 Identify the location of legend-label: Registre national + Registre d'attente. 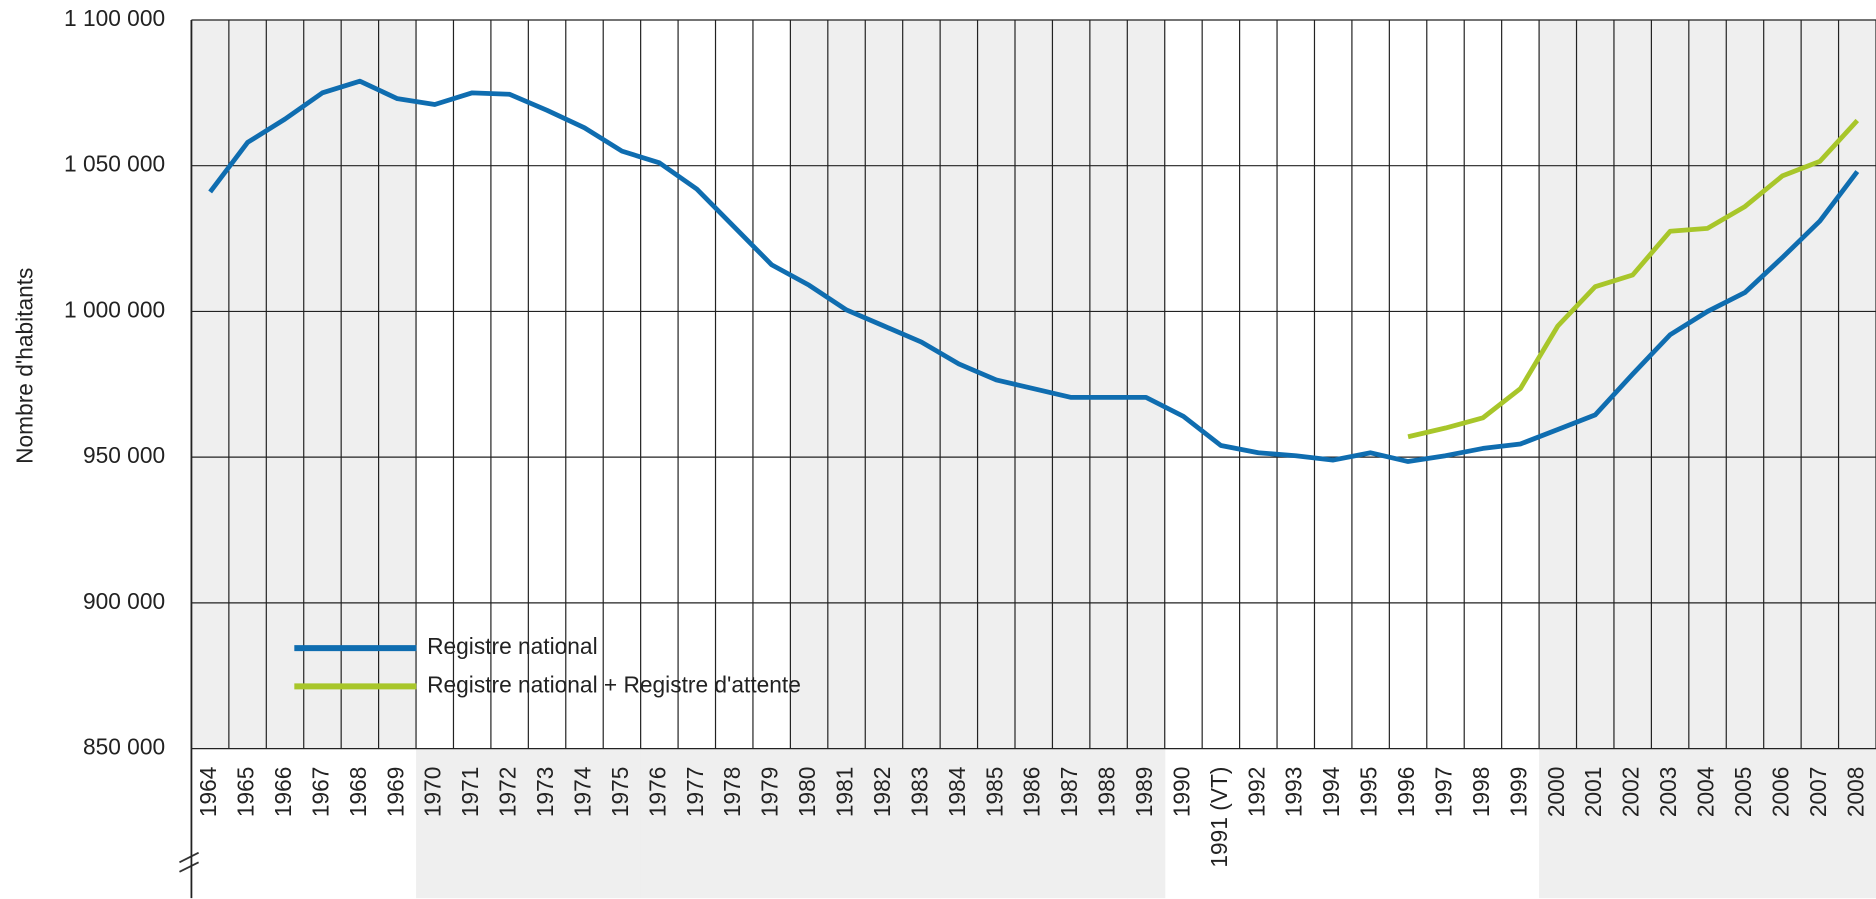
(614, 684).